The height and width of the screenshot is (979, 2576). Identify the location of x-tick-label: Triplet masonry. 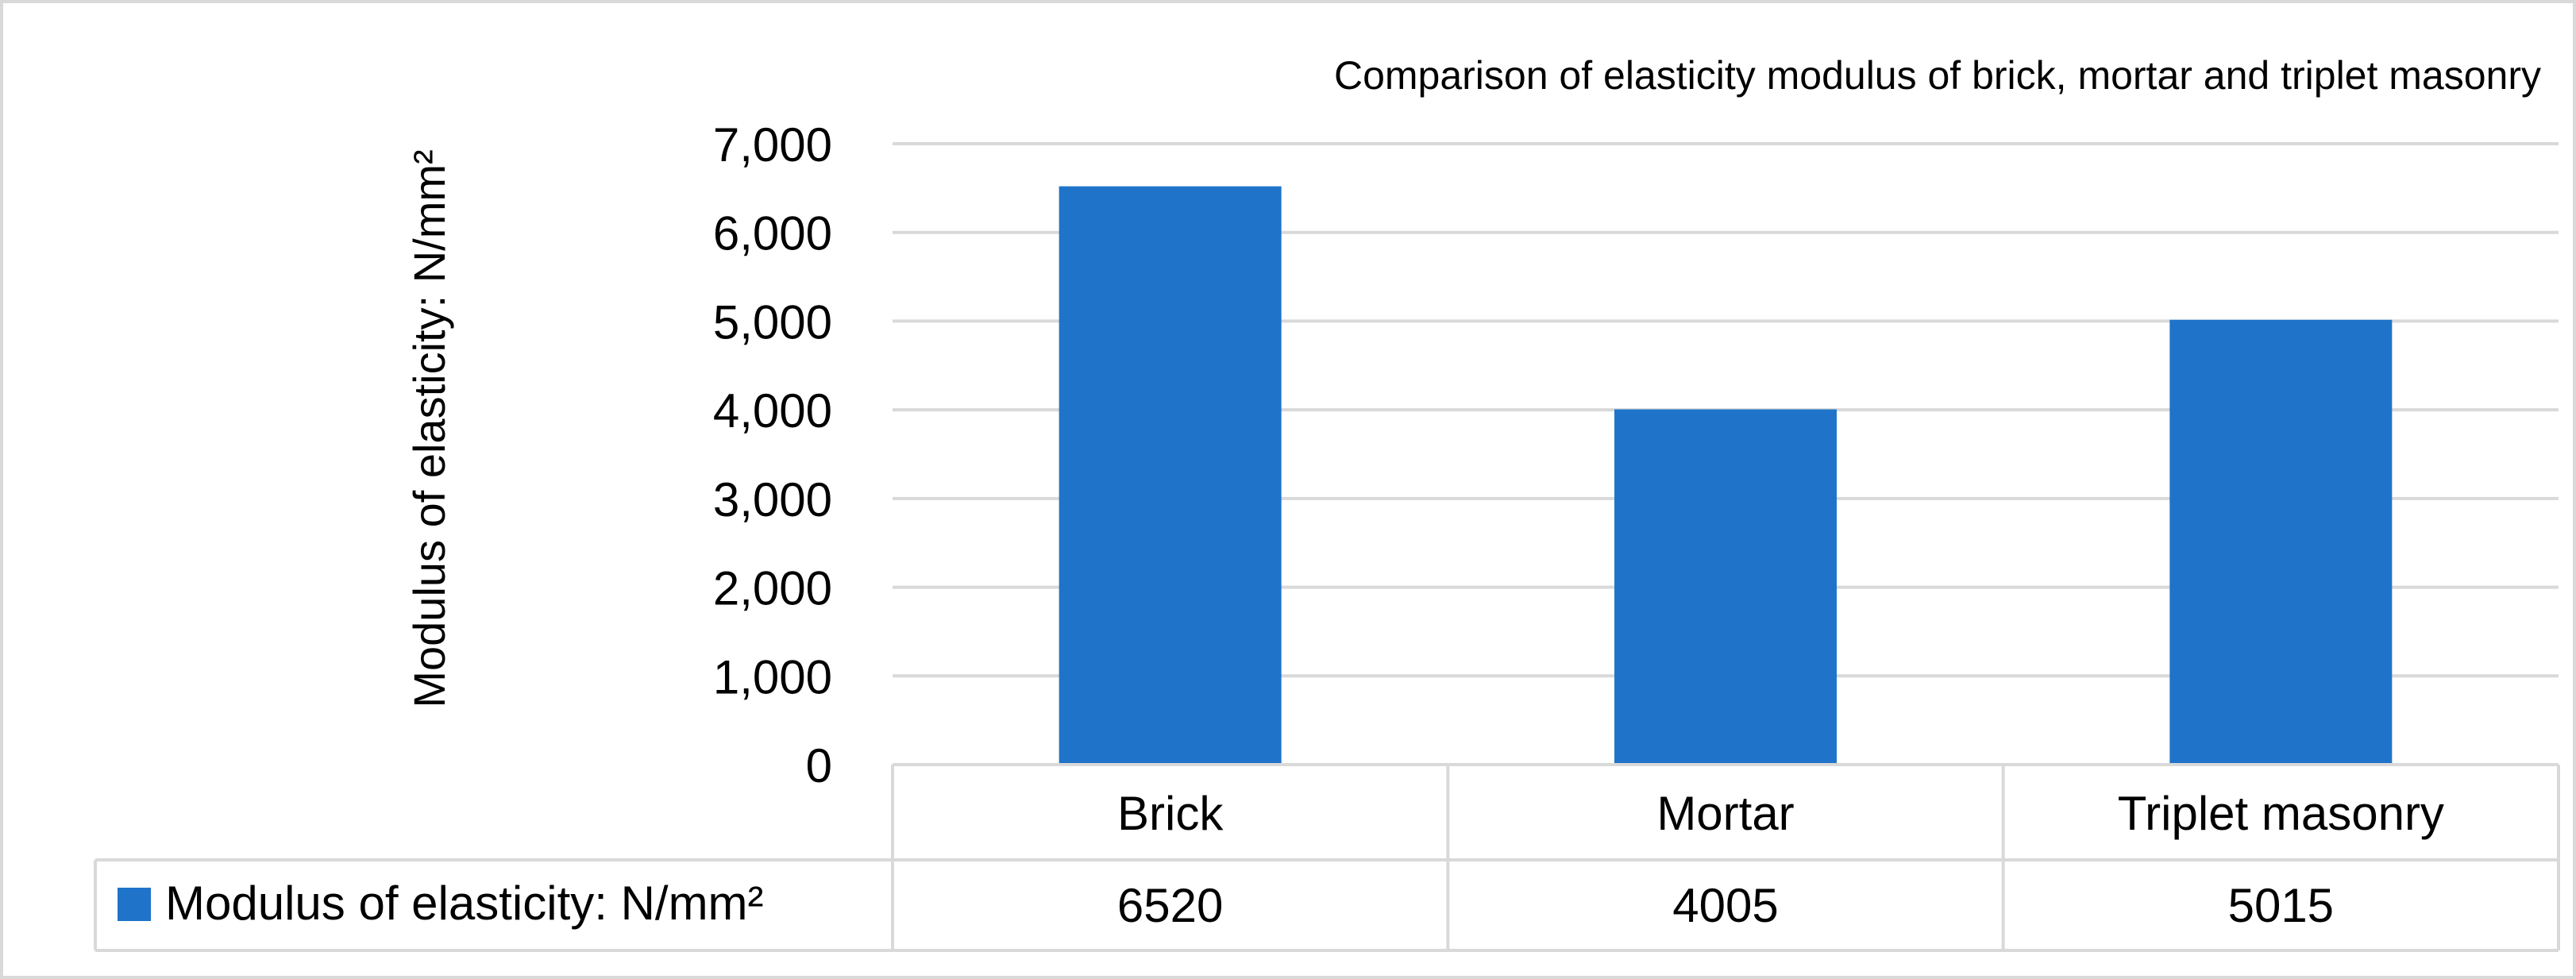
(2281, 813).